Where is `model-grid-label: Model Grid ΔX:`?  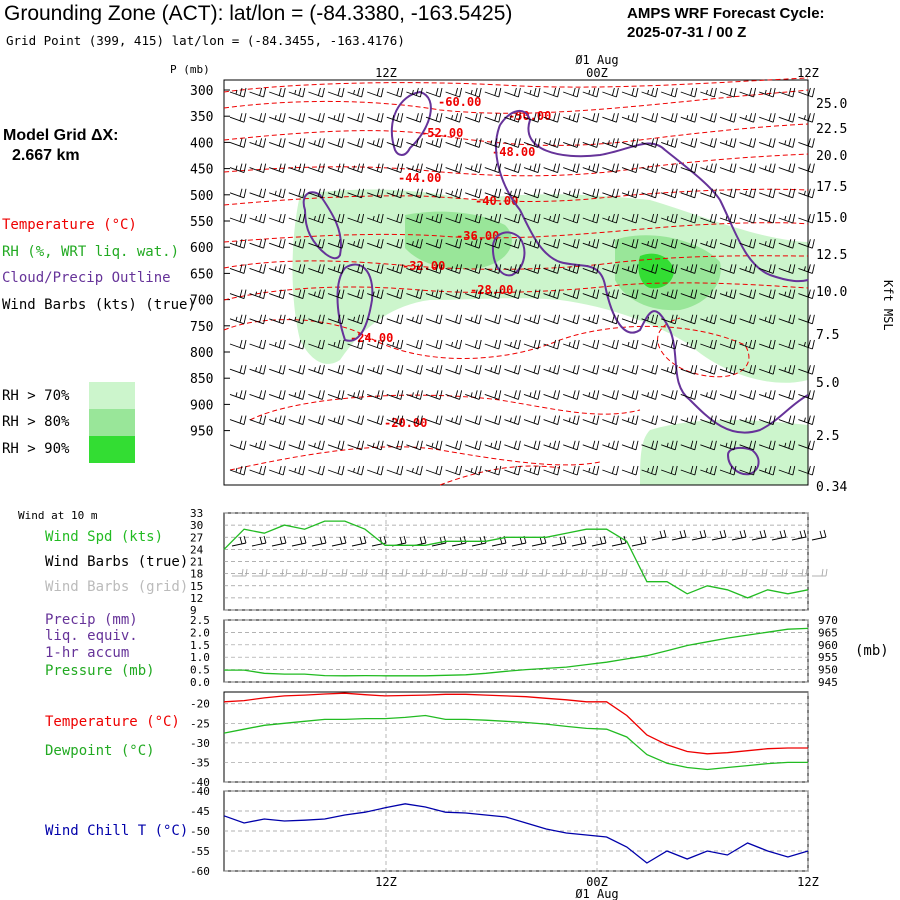 model-grid-label: Model Grid ΔX: is located at coordinates (61, 135).